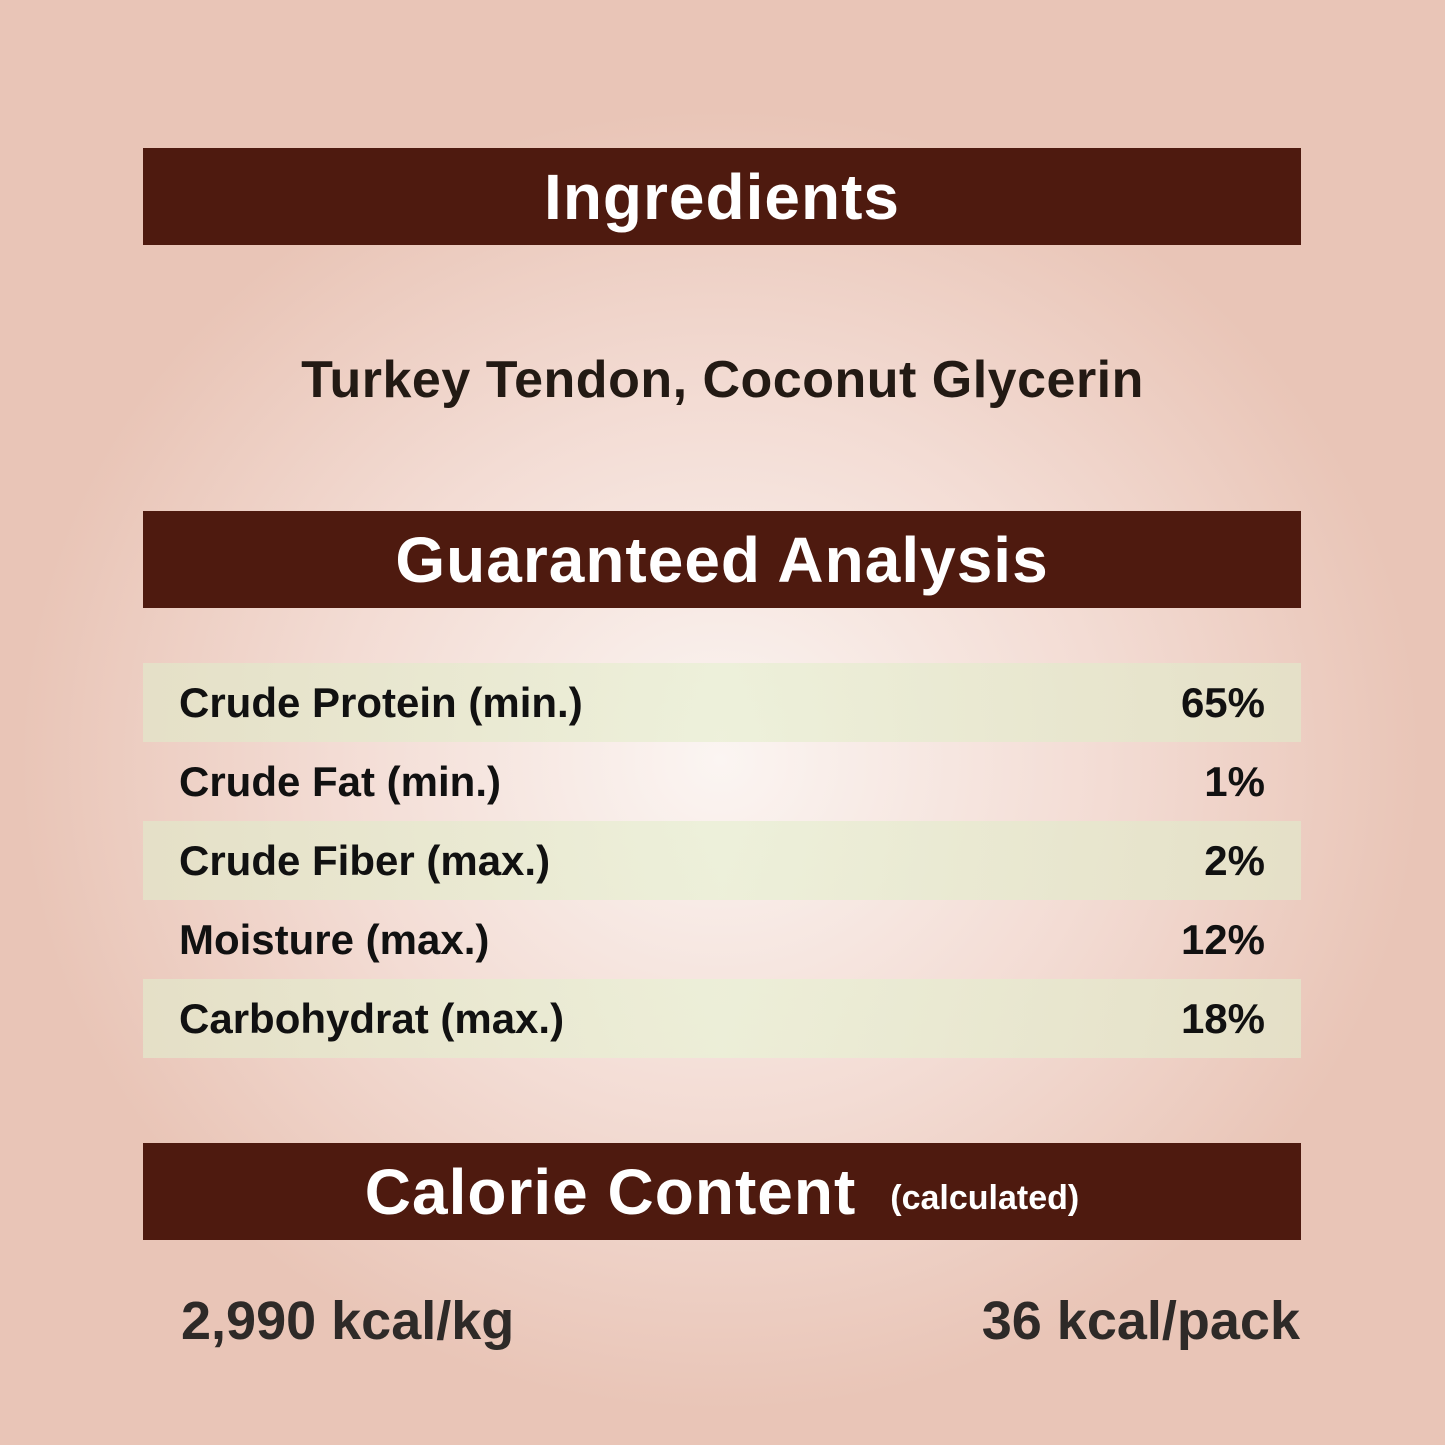  Describe the element at coordinates (340, 781) in the screenshot. I see `row-label: Crude Fat (min.)` at that location.